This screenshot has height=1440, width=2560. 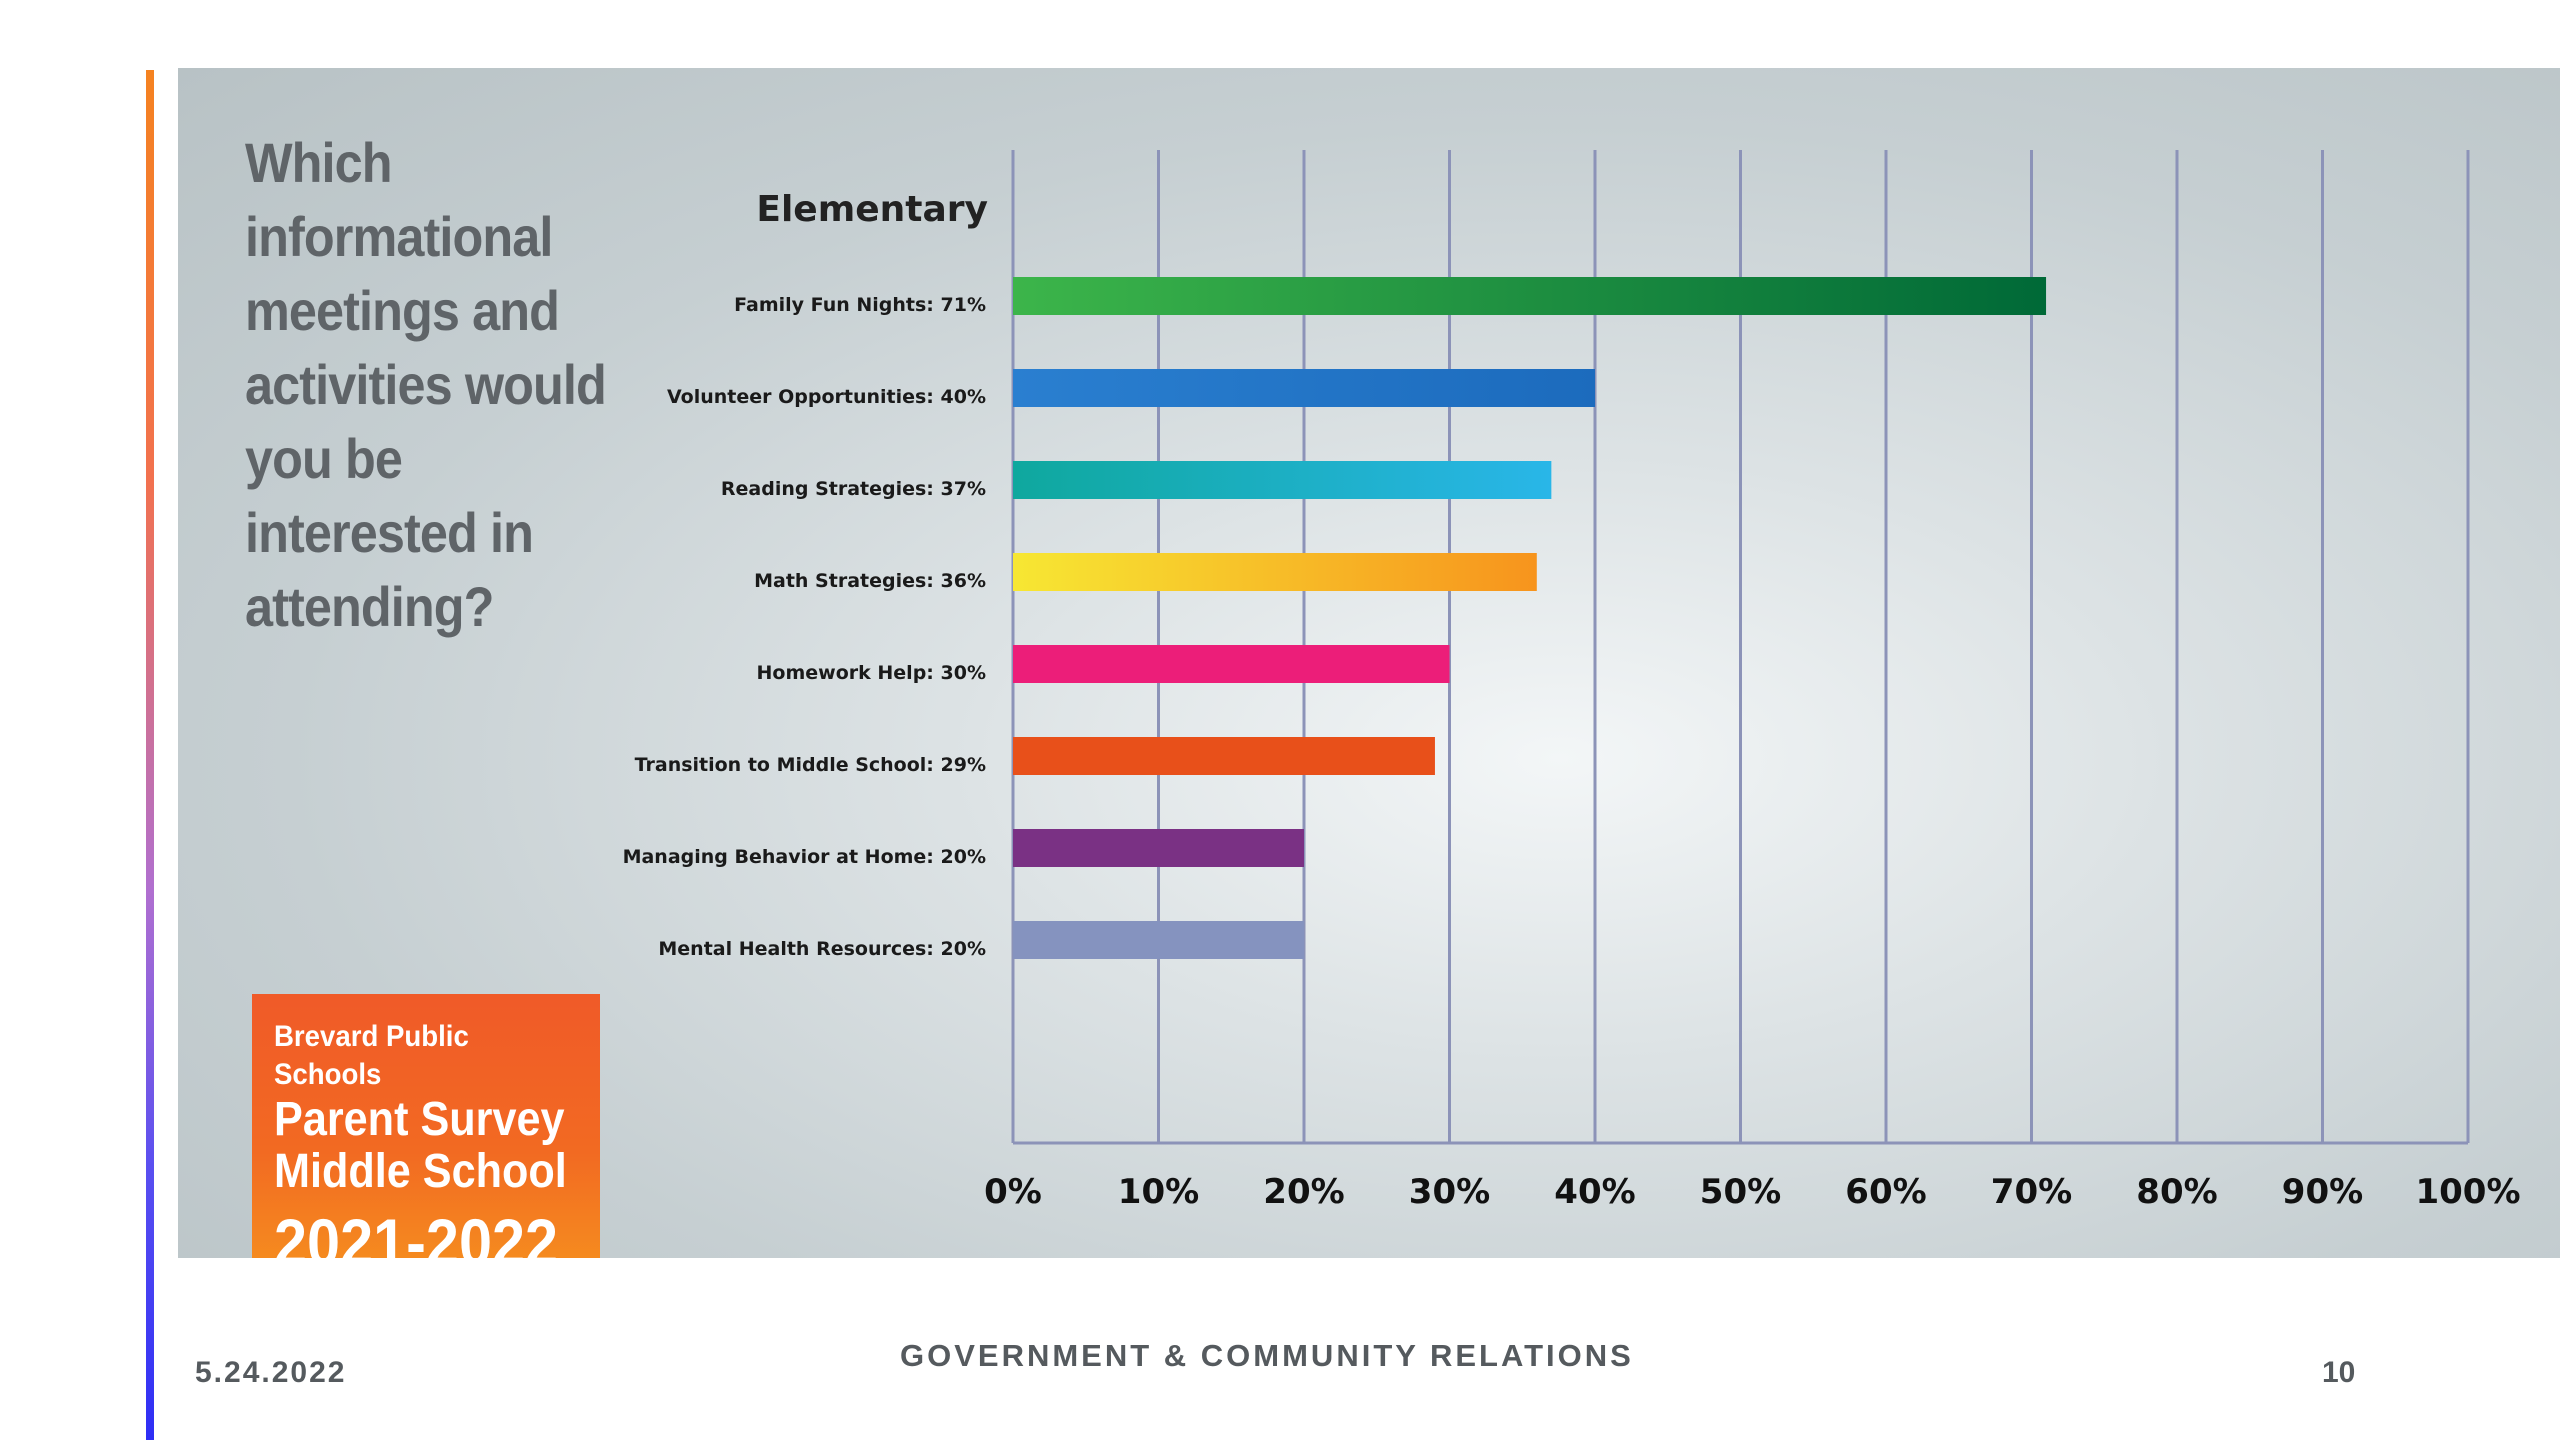 What do you see at coordinates (822, 949) in the screenshot?
I see `category-label: Mental Health Resources: 20%` at bounding box center [822, 949].